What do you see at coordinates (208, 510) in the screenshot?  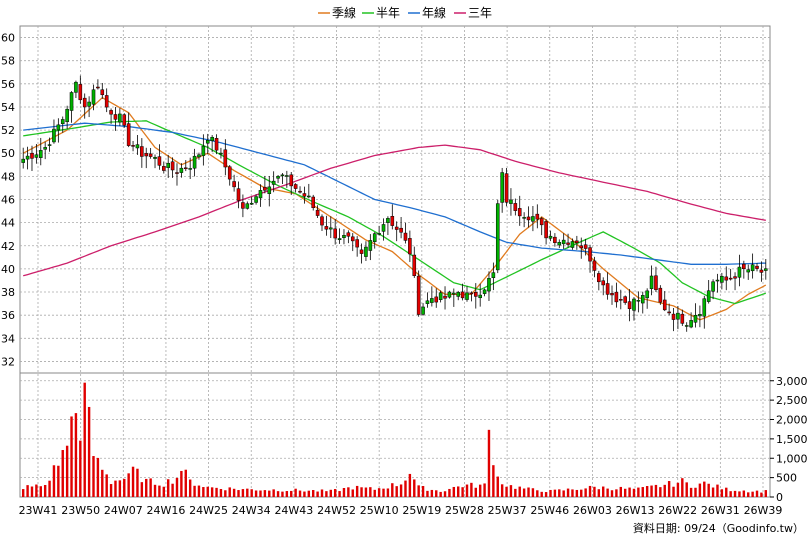 I see `x-tick-label: 24W25` at bounding box center [208, 510].